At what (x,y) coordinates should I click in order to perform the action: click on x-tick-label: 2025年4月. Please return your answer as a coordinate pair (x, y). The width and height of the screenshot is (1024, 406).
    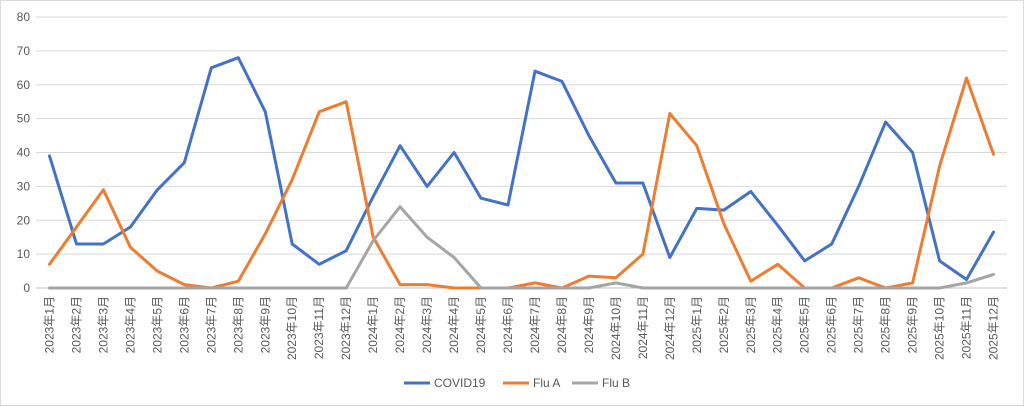
    Looking at the image, I should click on (778, 324).